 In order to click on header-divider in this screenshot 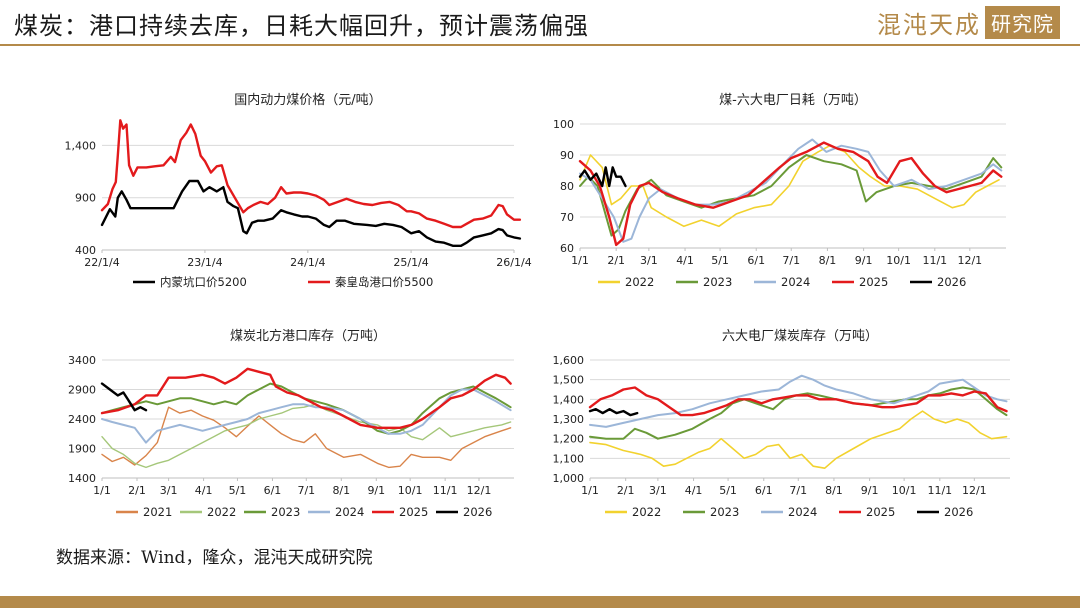, I will do `click(540, 45)`.